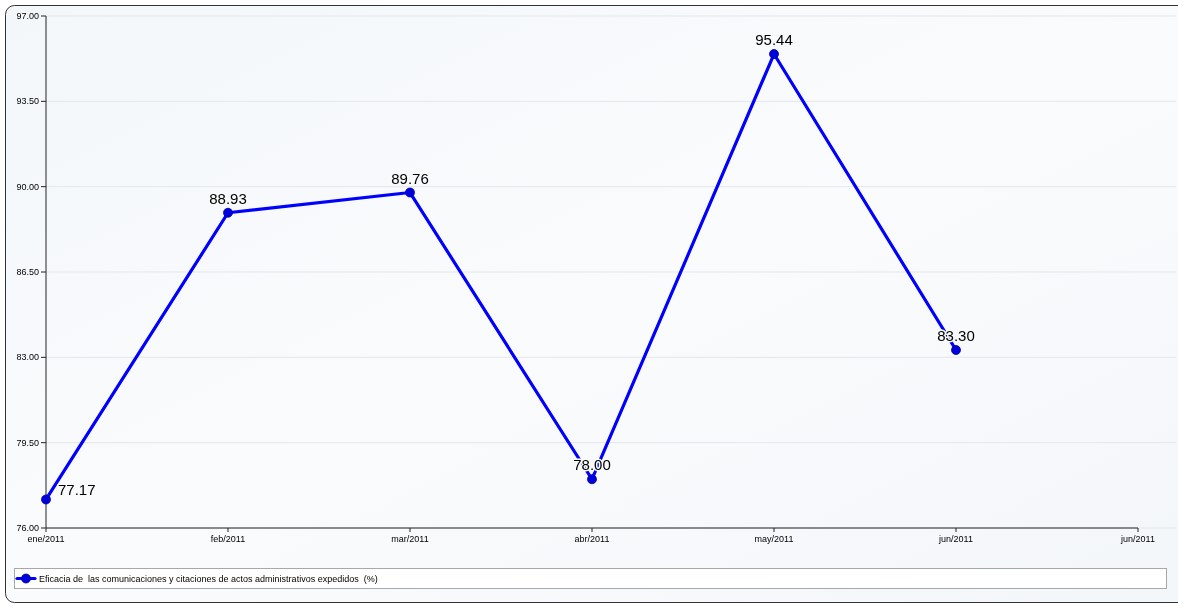  Describe the element at coordinates (27, 16) in the screenshot. I see `y-tick-label: 97.00` at that location.